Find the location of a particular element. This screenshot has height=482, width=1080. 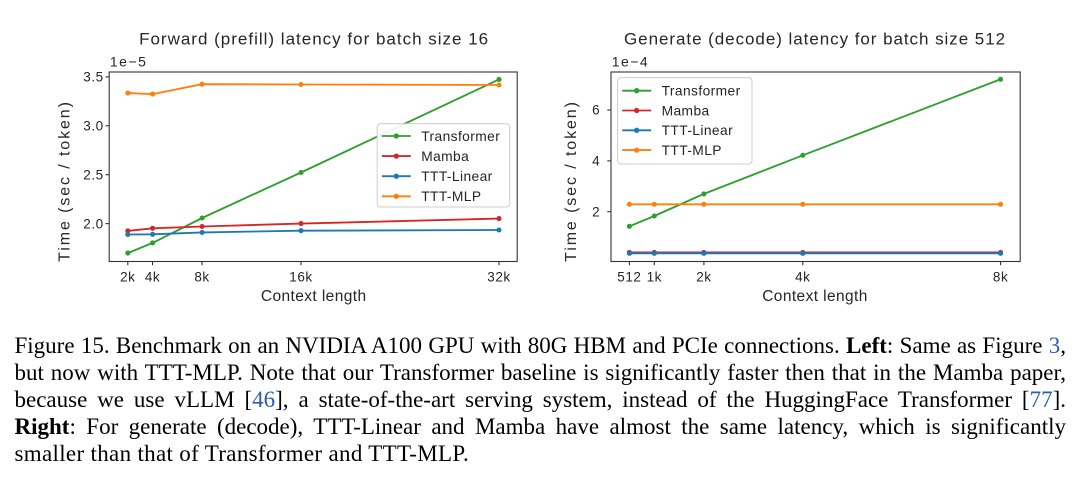

svg-text: 1e−4 is located at coordinates (631, 62).